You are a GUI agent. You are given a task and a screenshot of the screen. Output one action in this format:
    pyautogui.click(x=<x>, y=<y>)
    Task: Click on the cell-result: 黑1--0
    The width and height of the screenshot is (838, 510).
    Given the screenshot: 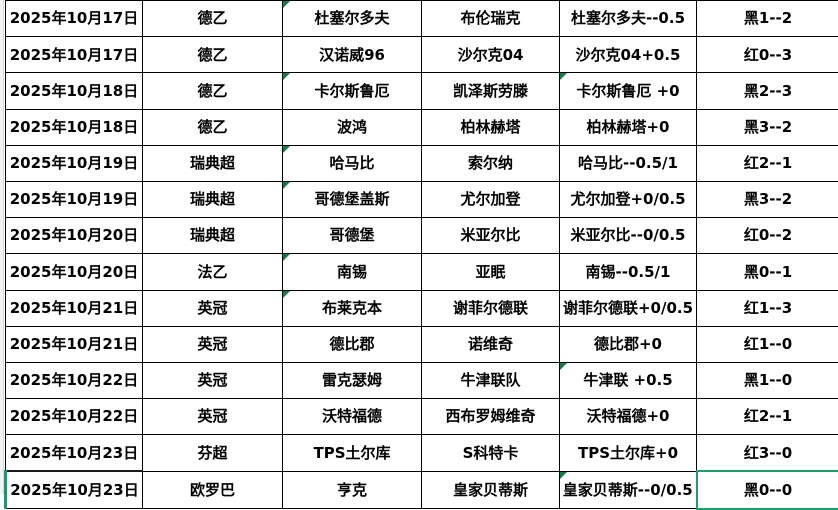 What is the action you would take?
    pyautogui.click(x=767, y=380)
    